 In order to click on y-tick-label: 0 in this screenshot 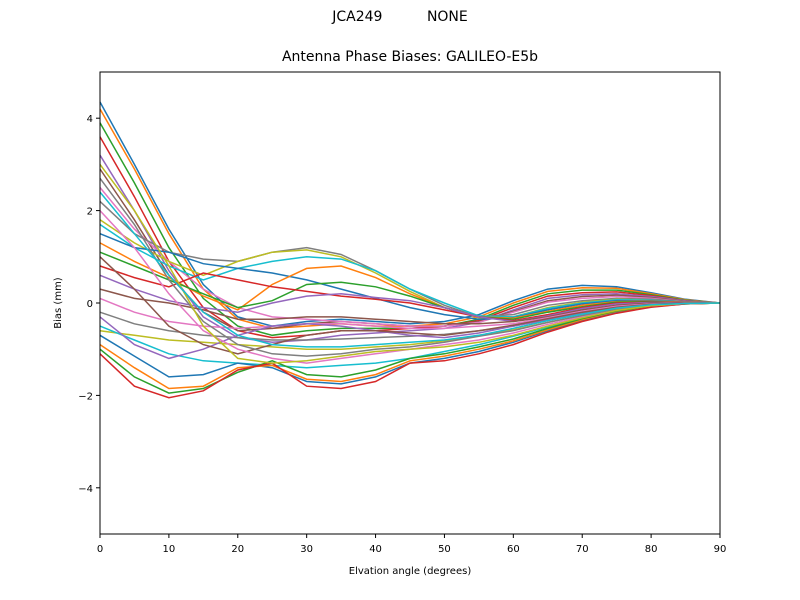, I will do `click(90, 304)`.